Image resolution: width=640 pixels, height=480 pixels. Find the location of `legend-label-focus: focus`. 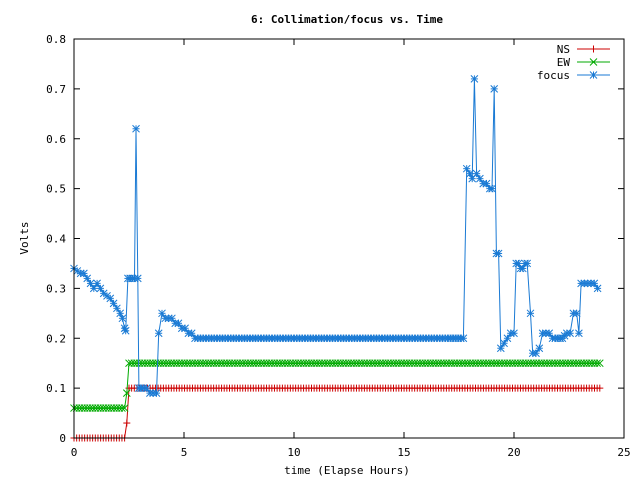

legend-label-focus: focus is located at coordinates (553, 75).